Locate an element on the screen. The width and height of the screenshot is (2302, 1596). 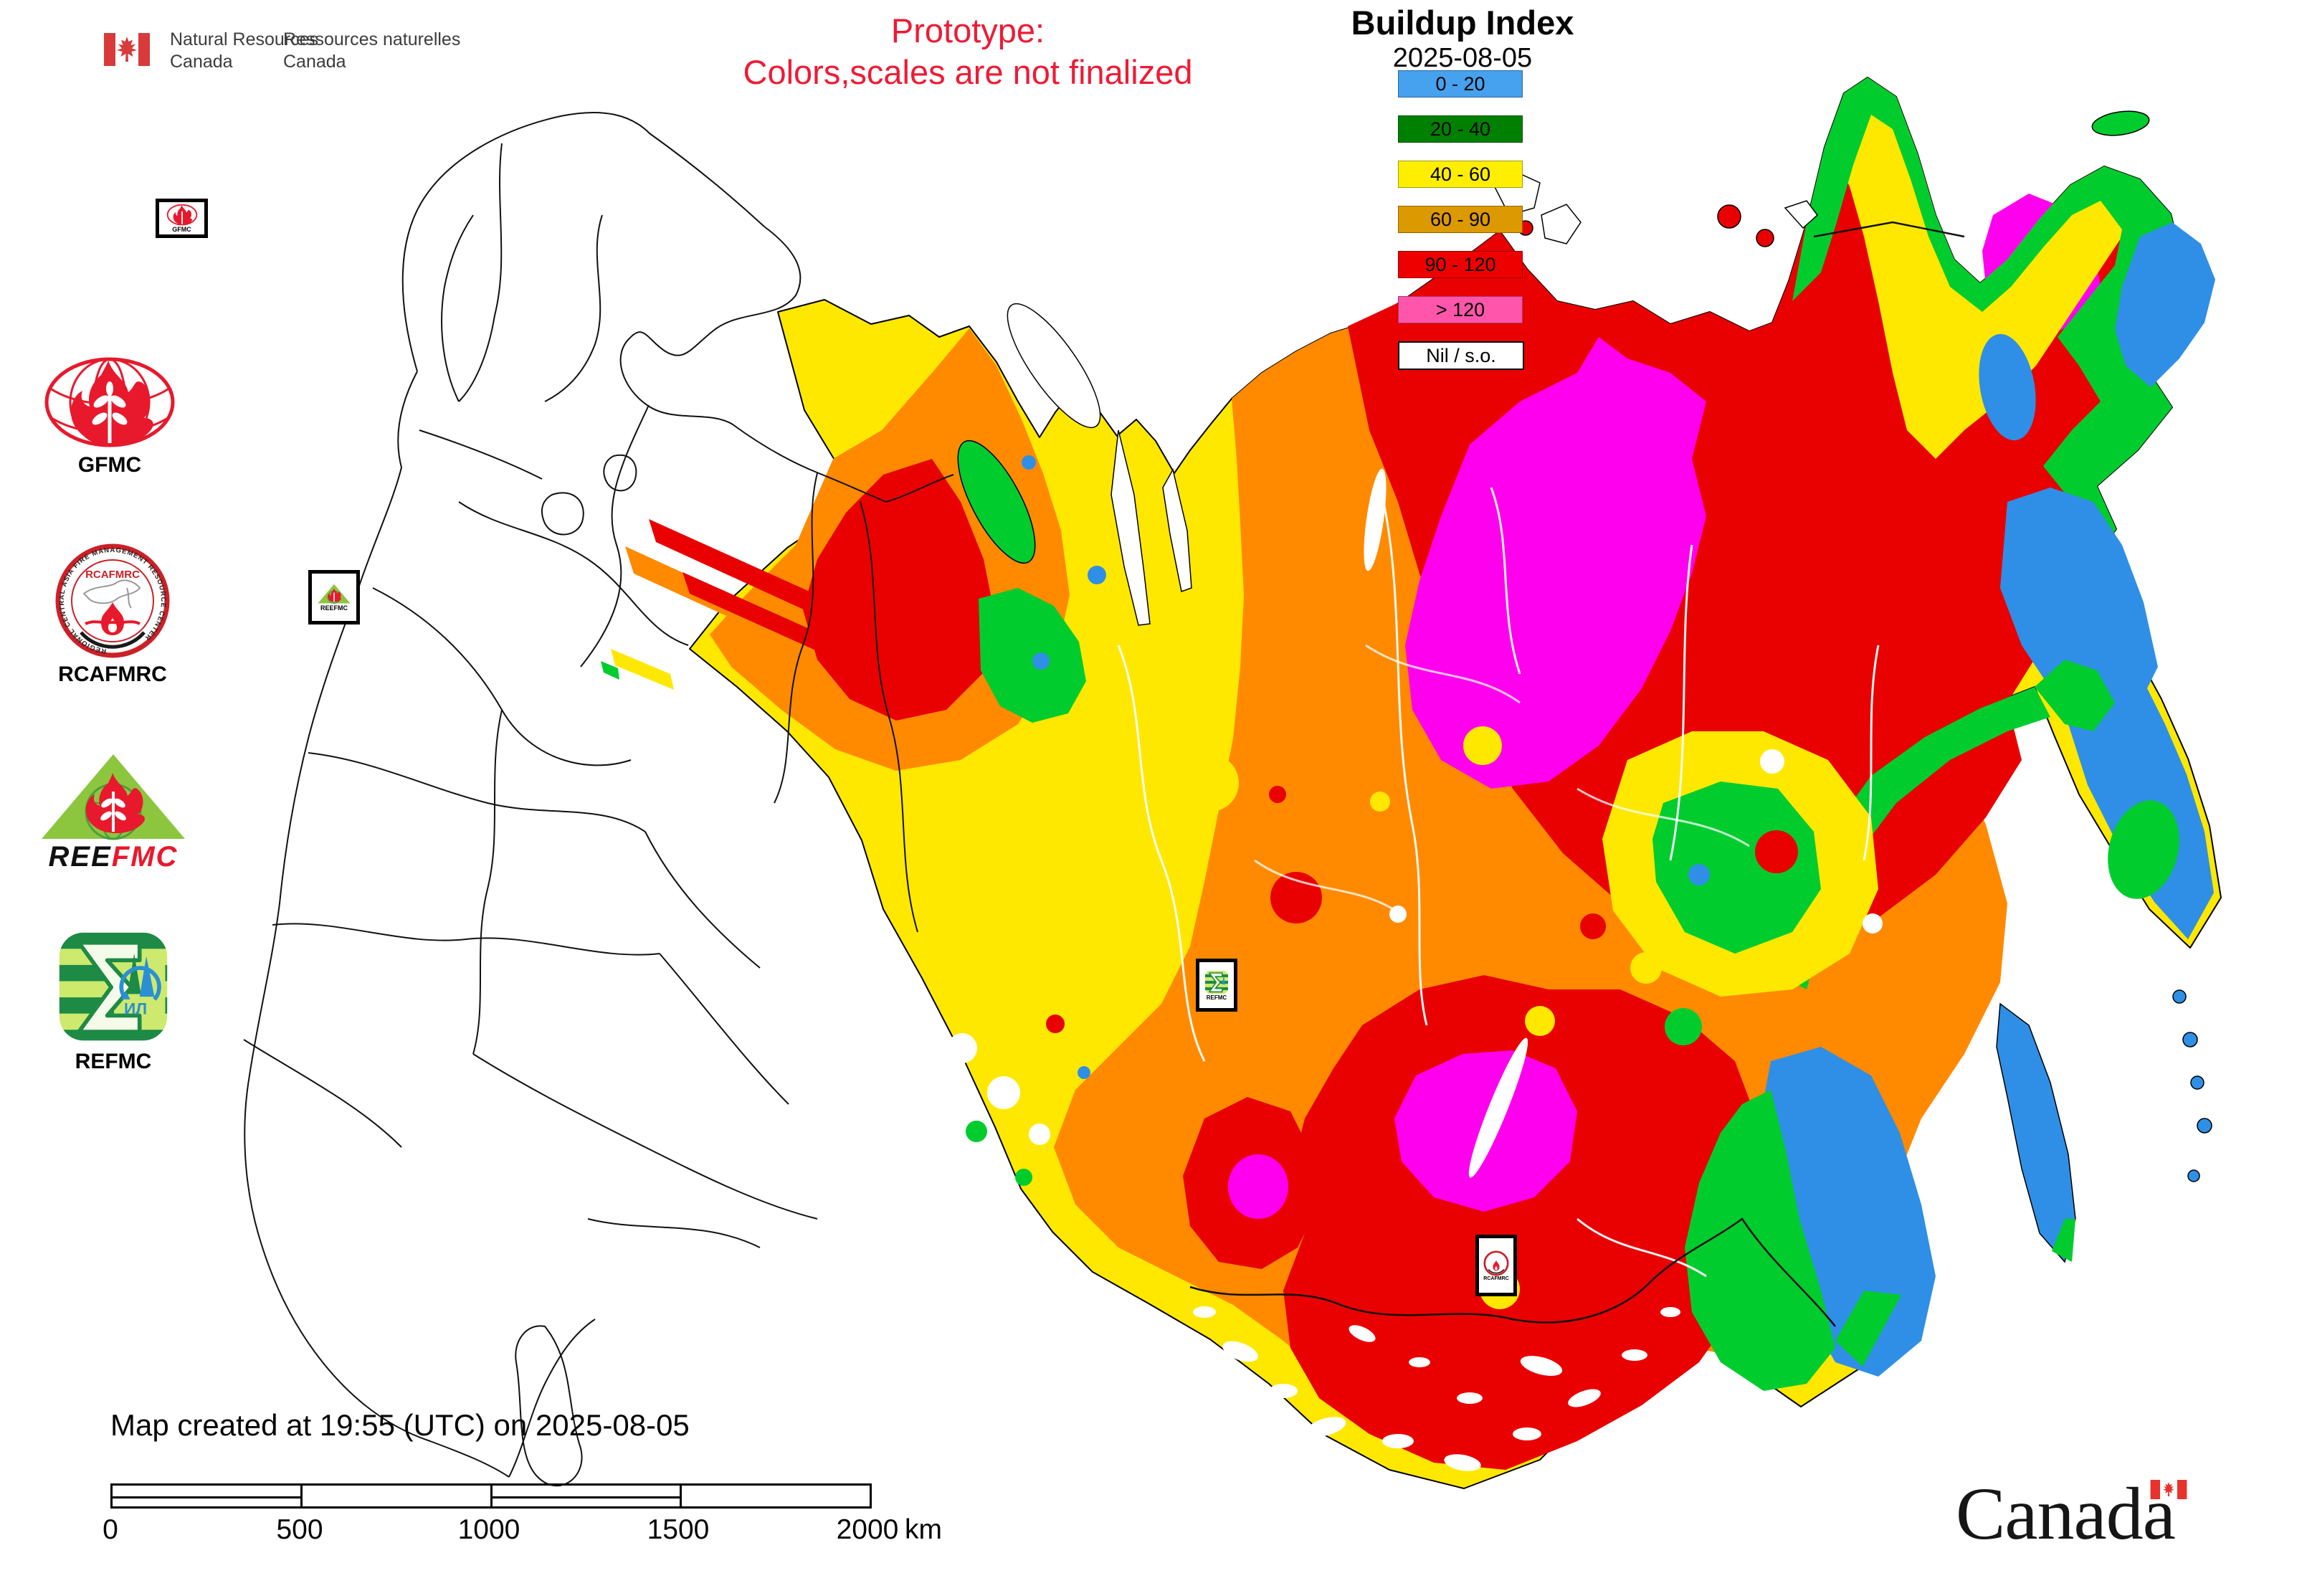
legend-label: 90 - 120 is located at coordinates (1460, 264).